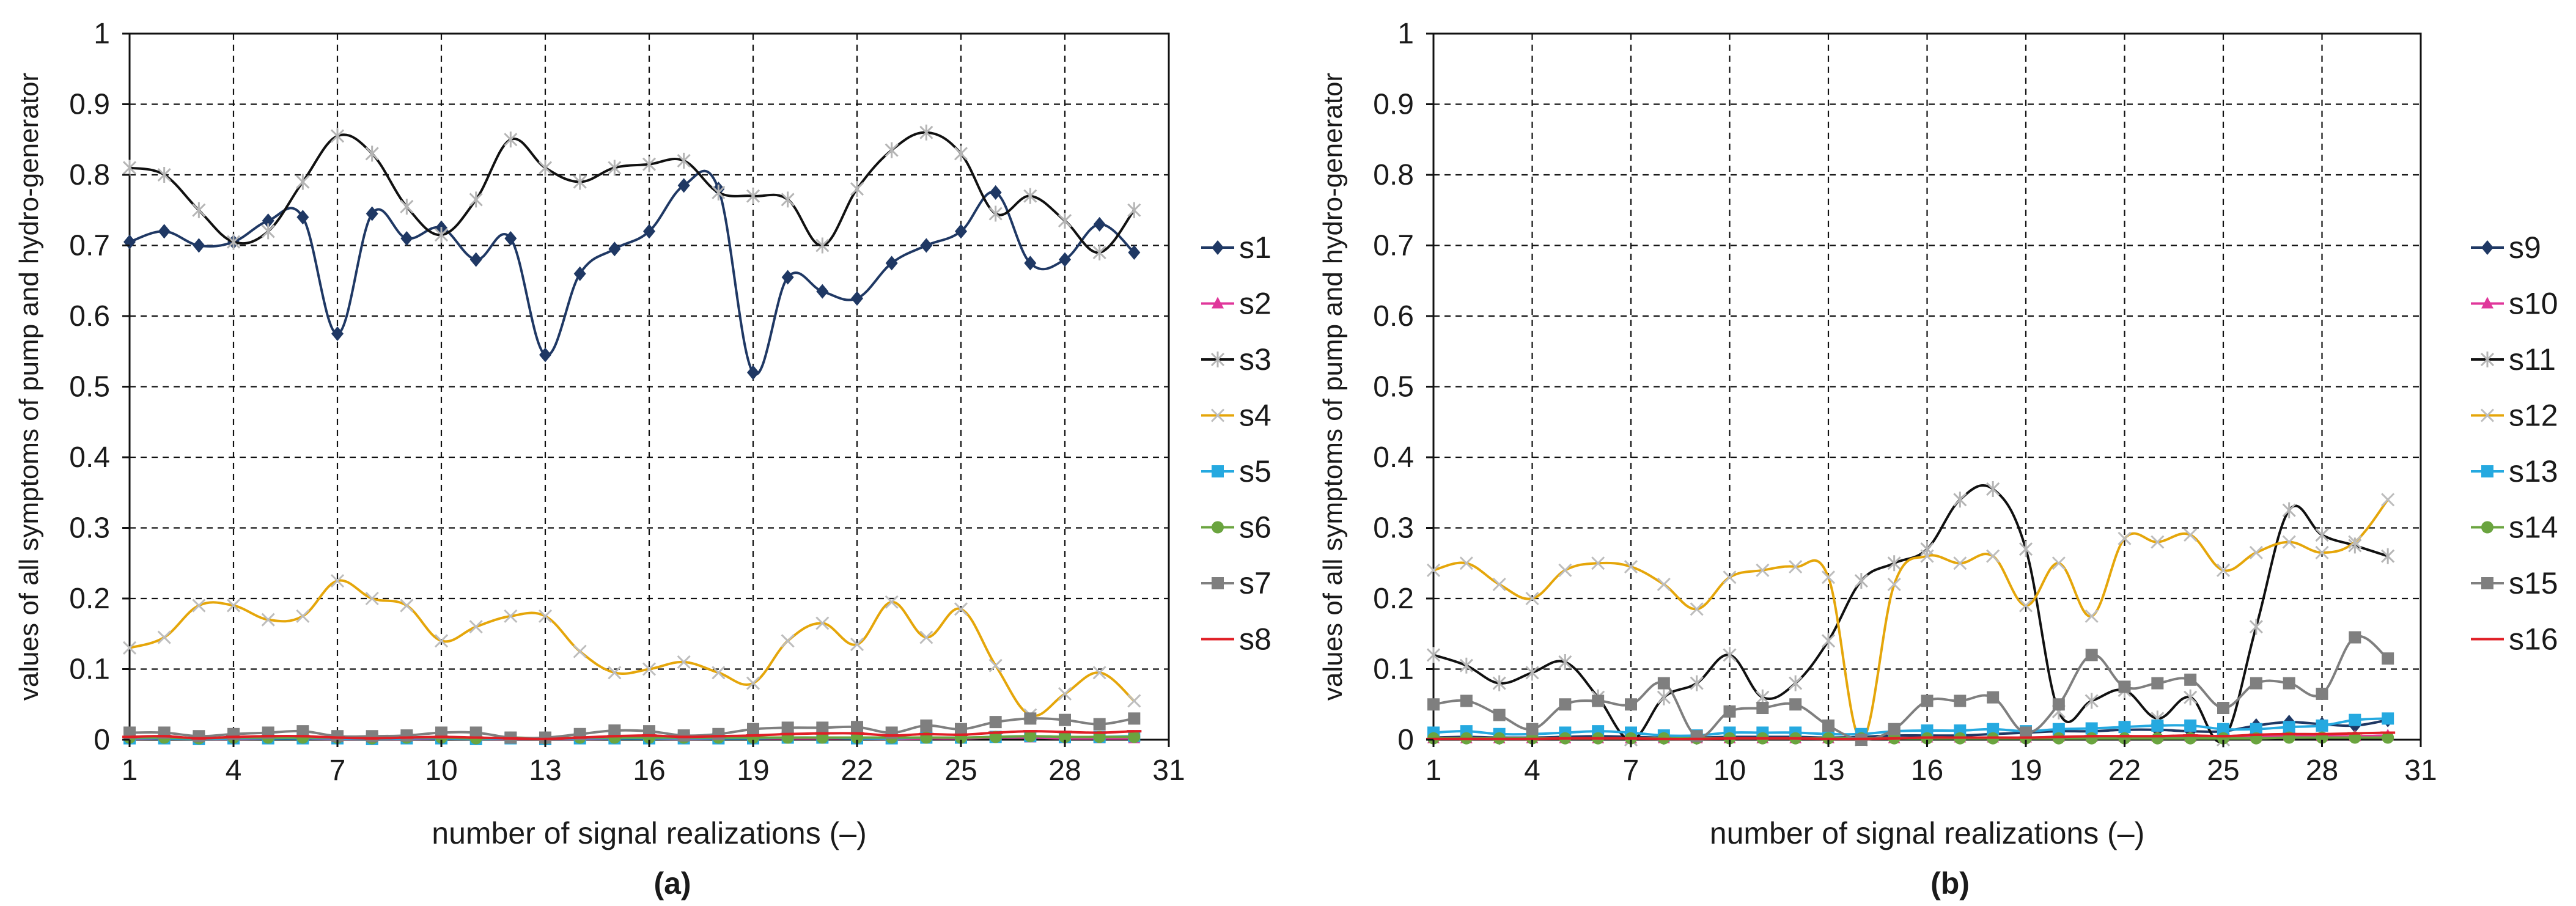 The height and width of the screenshot is (906, 2576). I want to click on y-tick-label: 0, so click(102, 740).